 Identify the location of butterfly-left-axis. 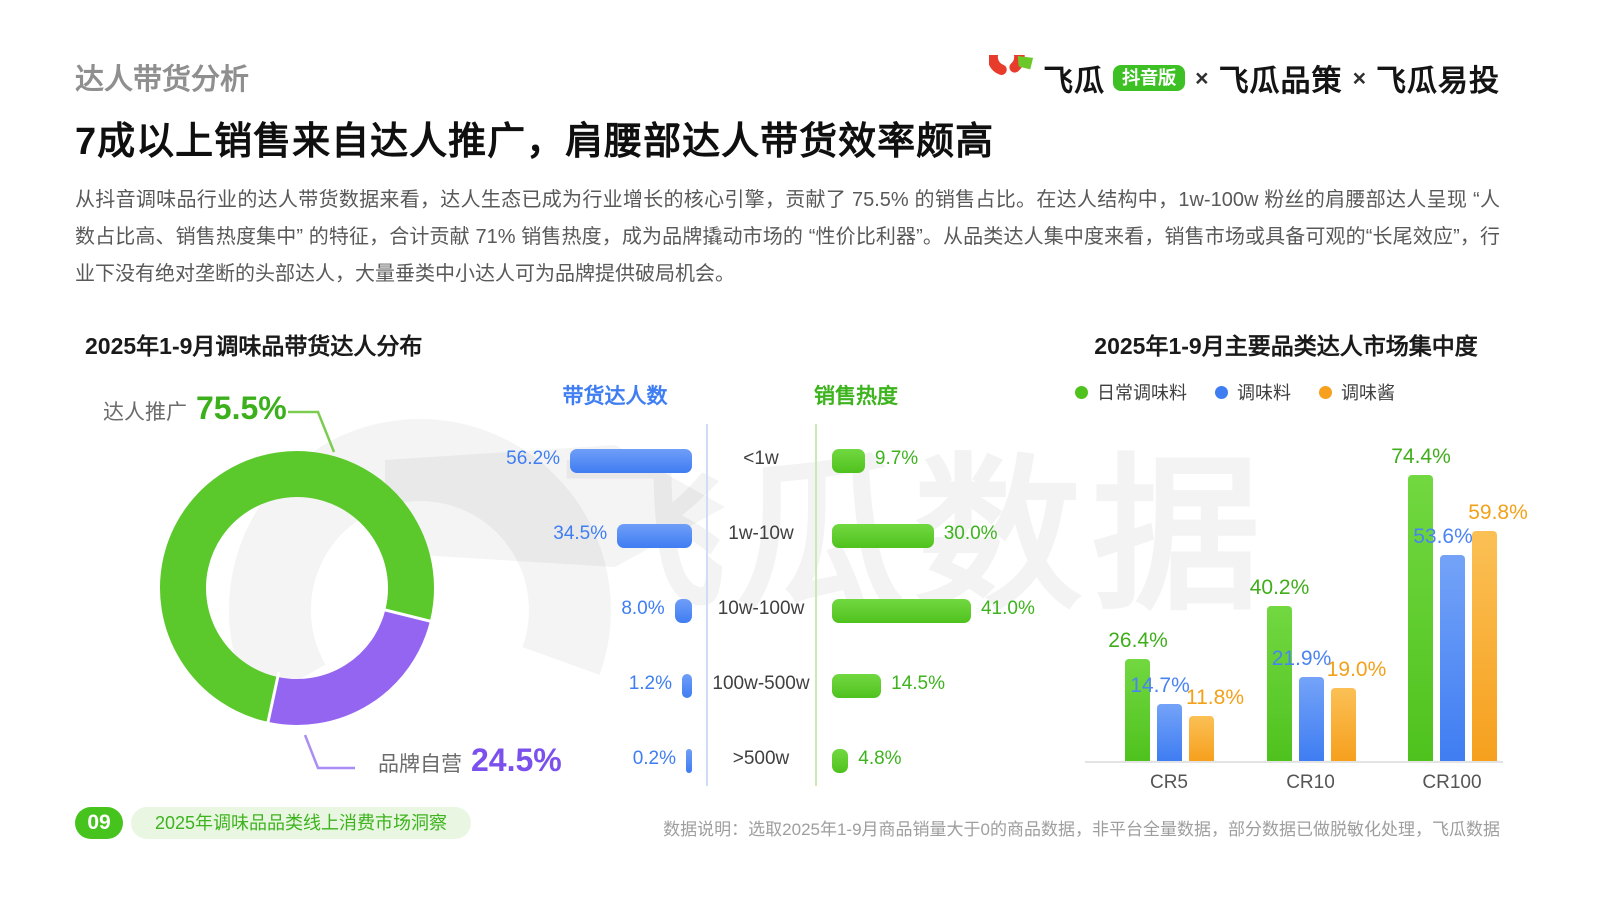
(707, 605).